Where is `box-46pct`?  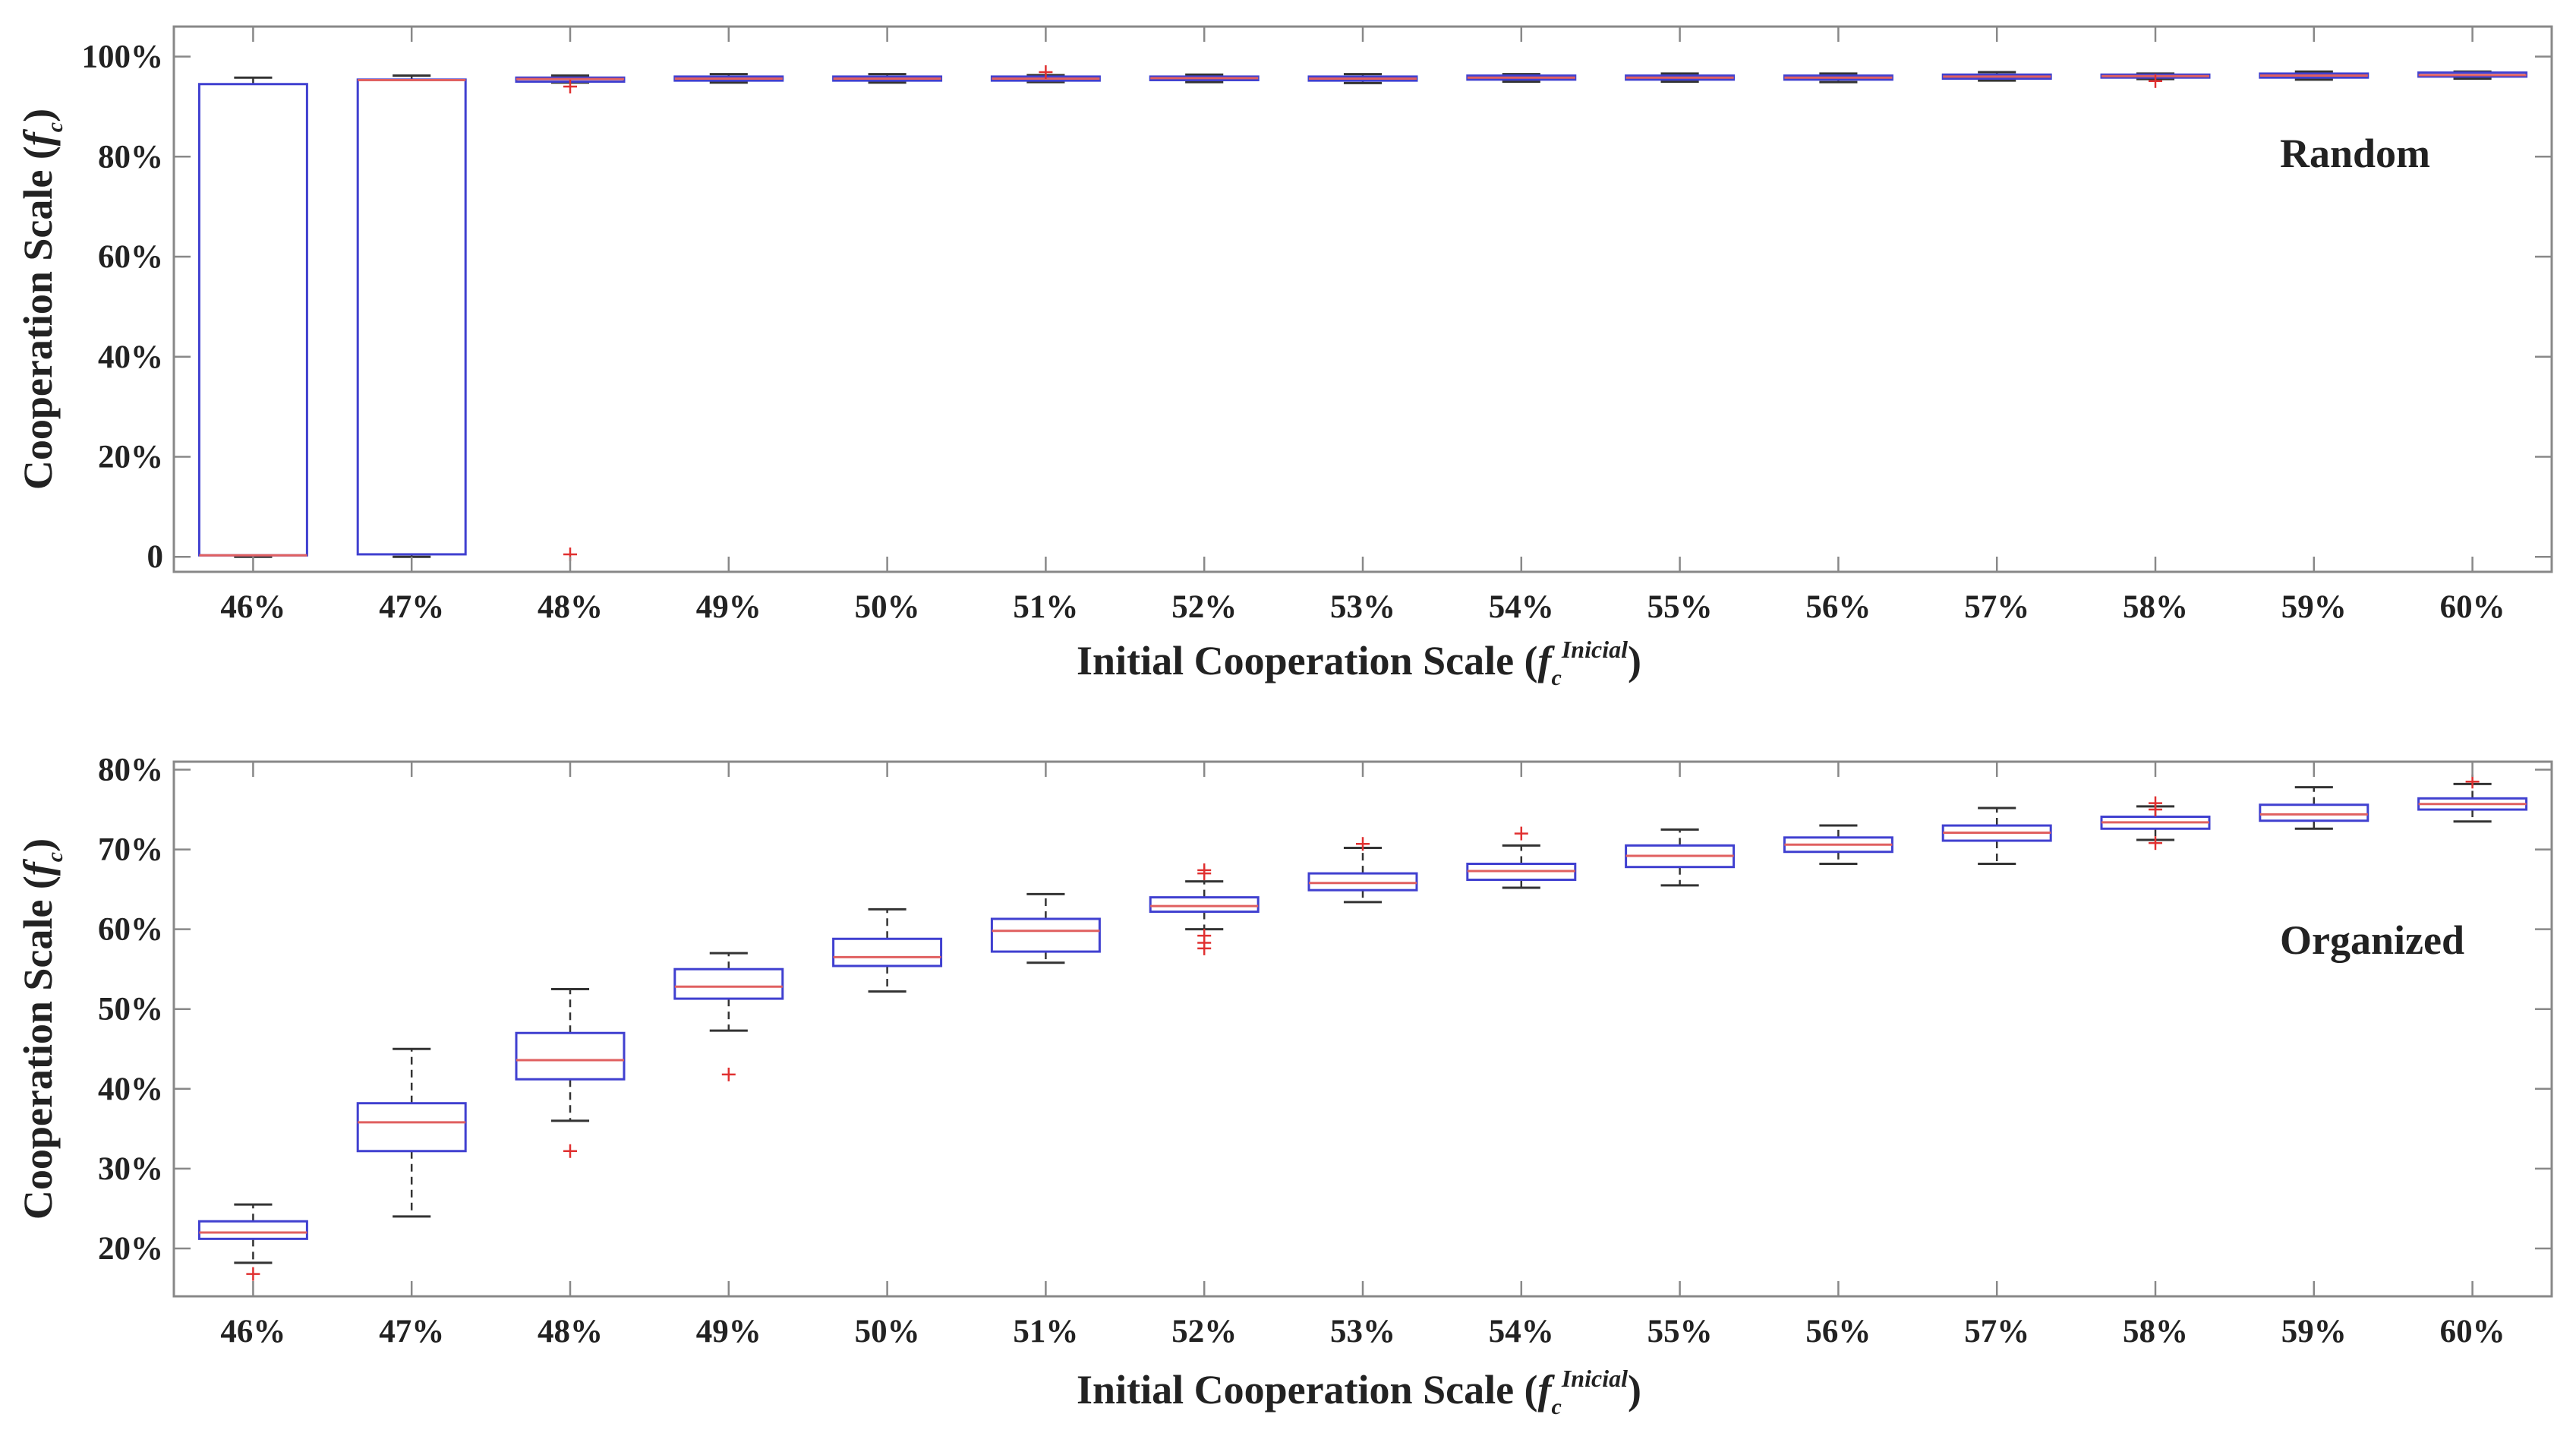
box-46pct is located at coordinates (252, 1242).